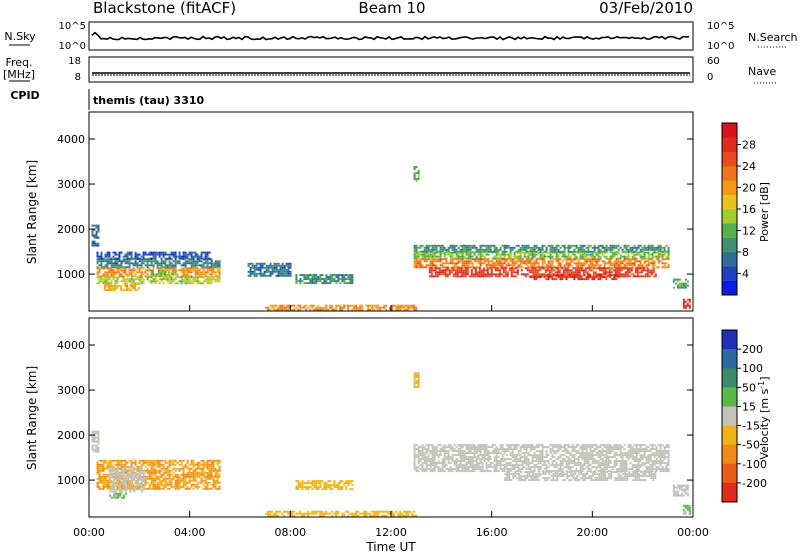  I want to click on nsky-trace, so click(390, 36).